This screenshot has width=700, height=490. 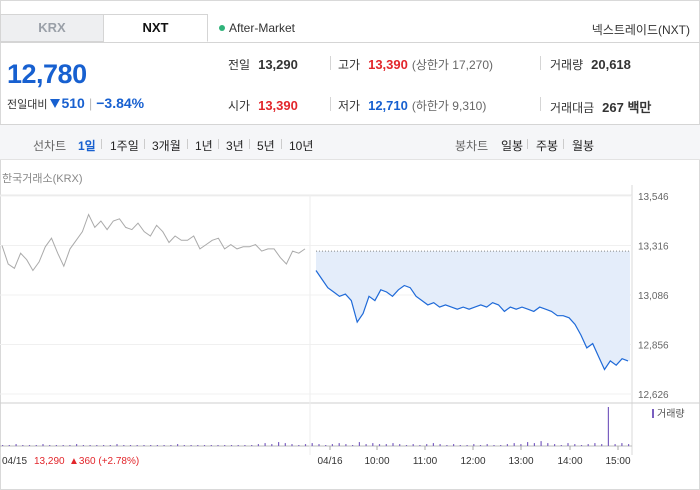 I want to click on x-tick-label: 04/16, so click(x=329, y=461).